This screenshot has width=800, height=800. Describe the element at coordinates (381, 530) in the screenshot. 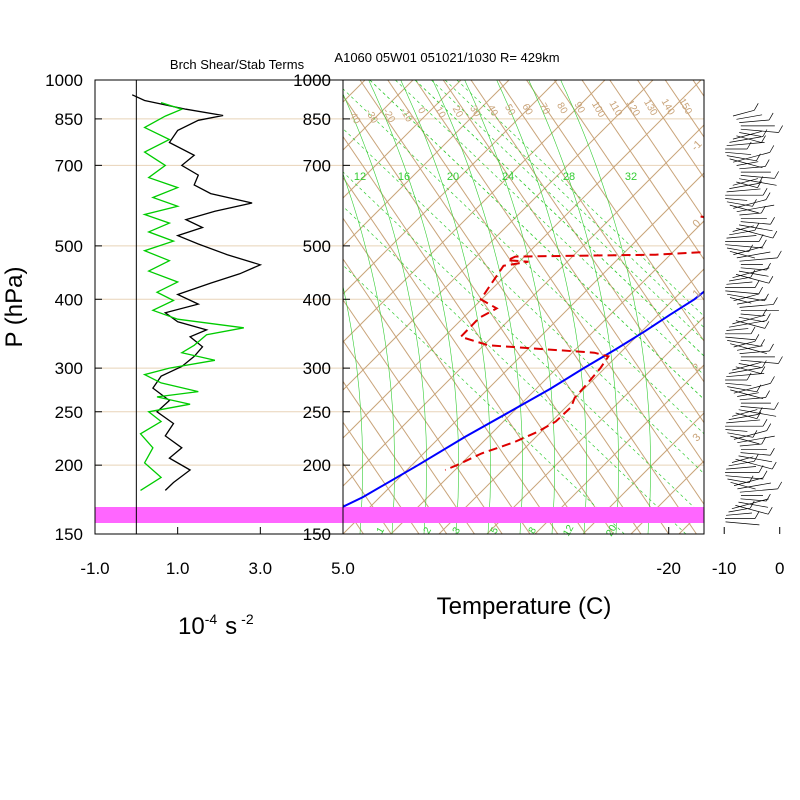

I see `bottom-mixing-label: 1` at that location.